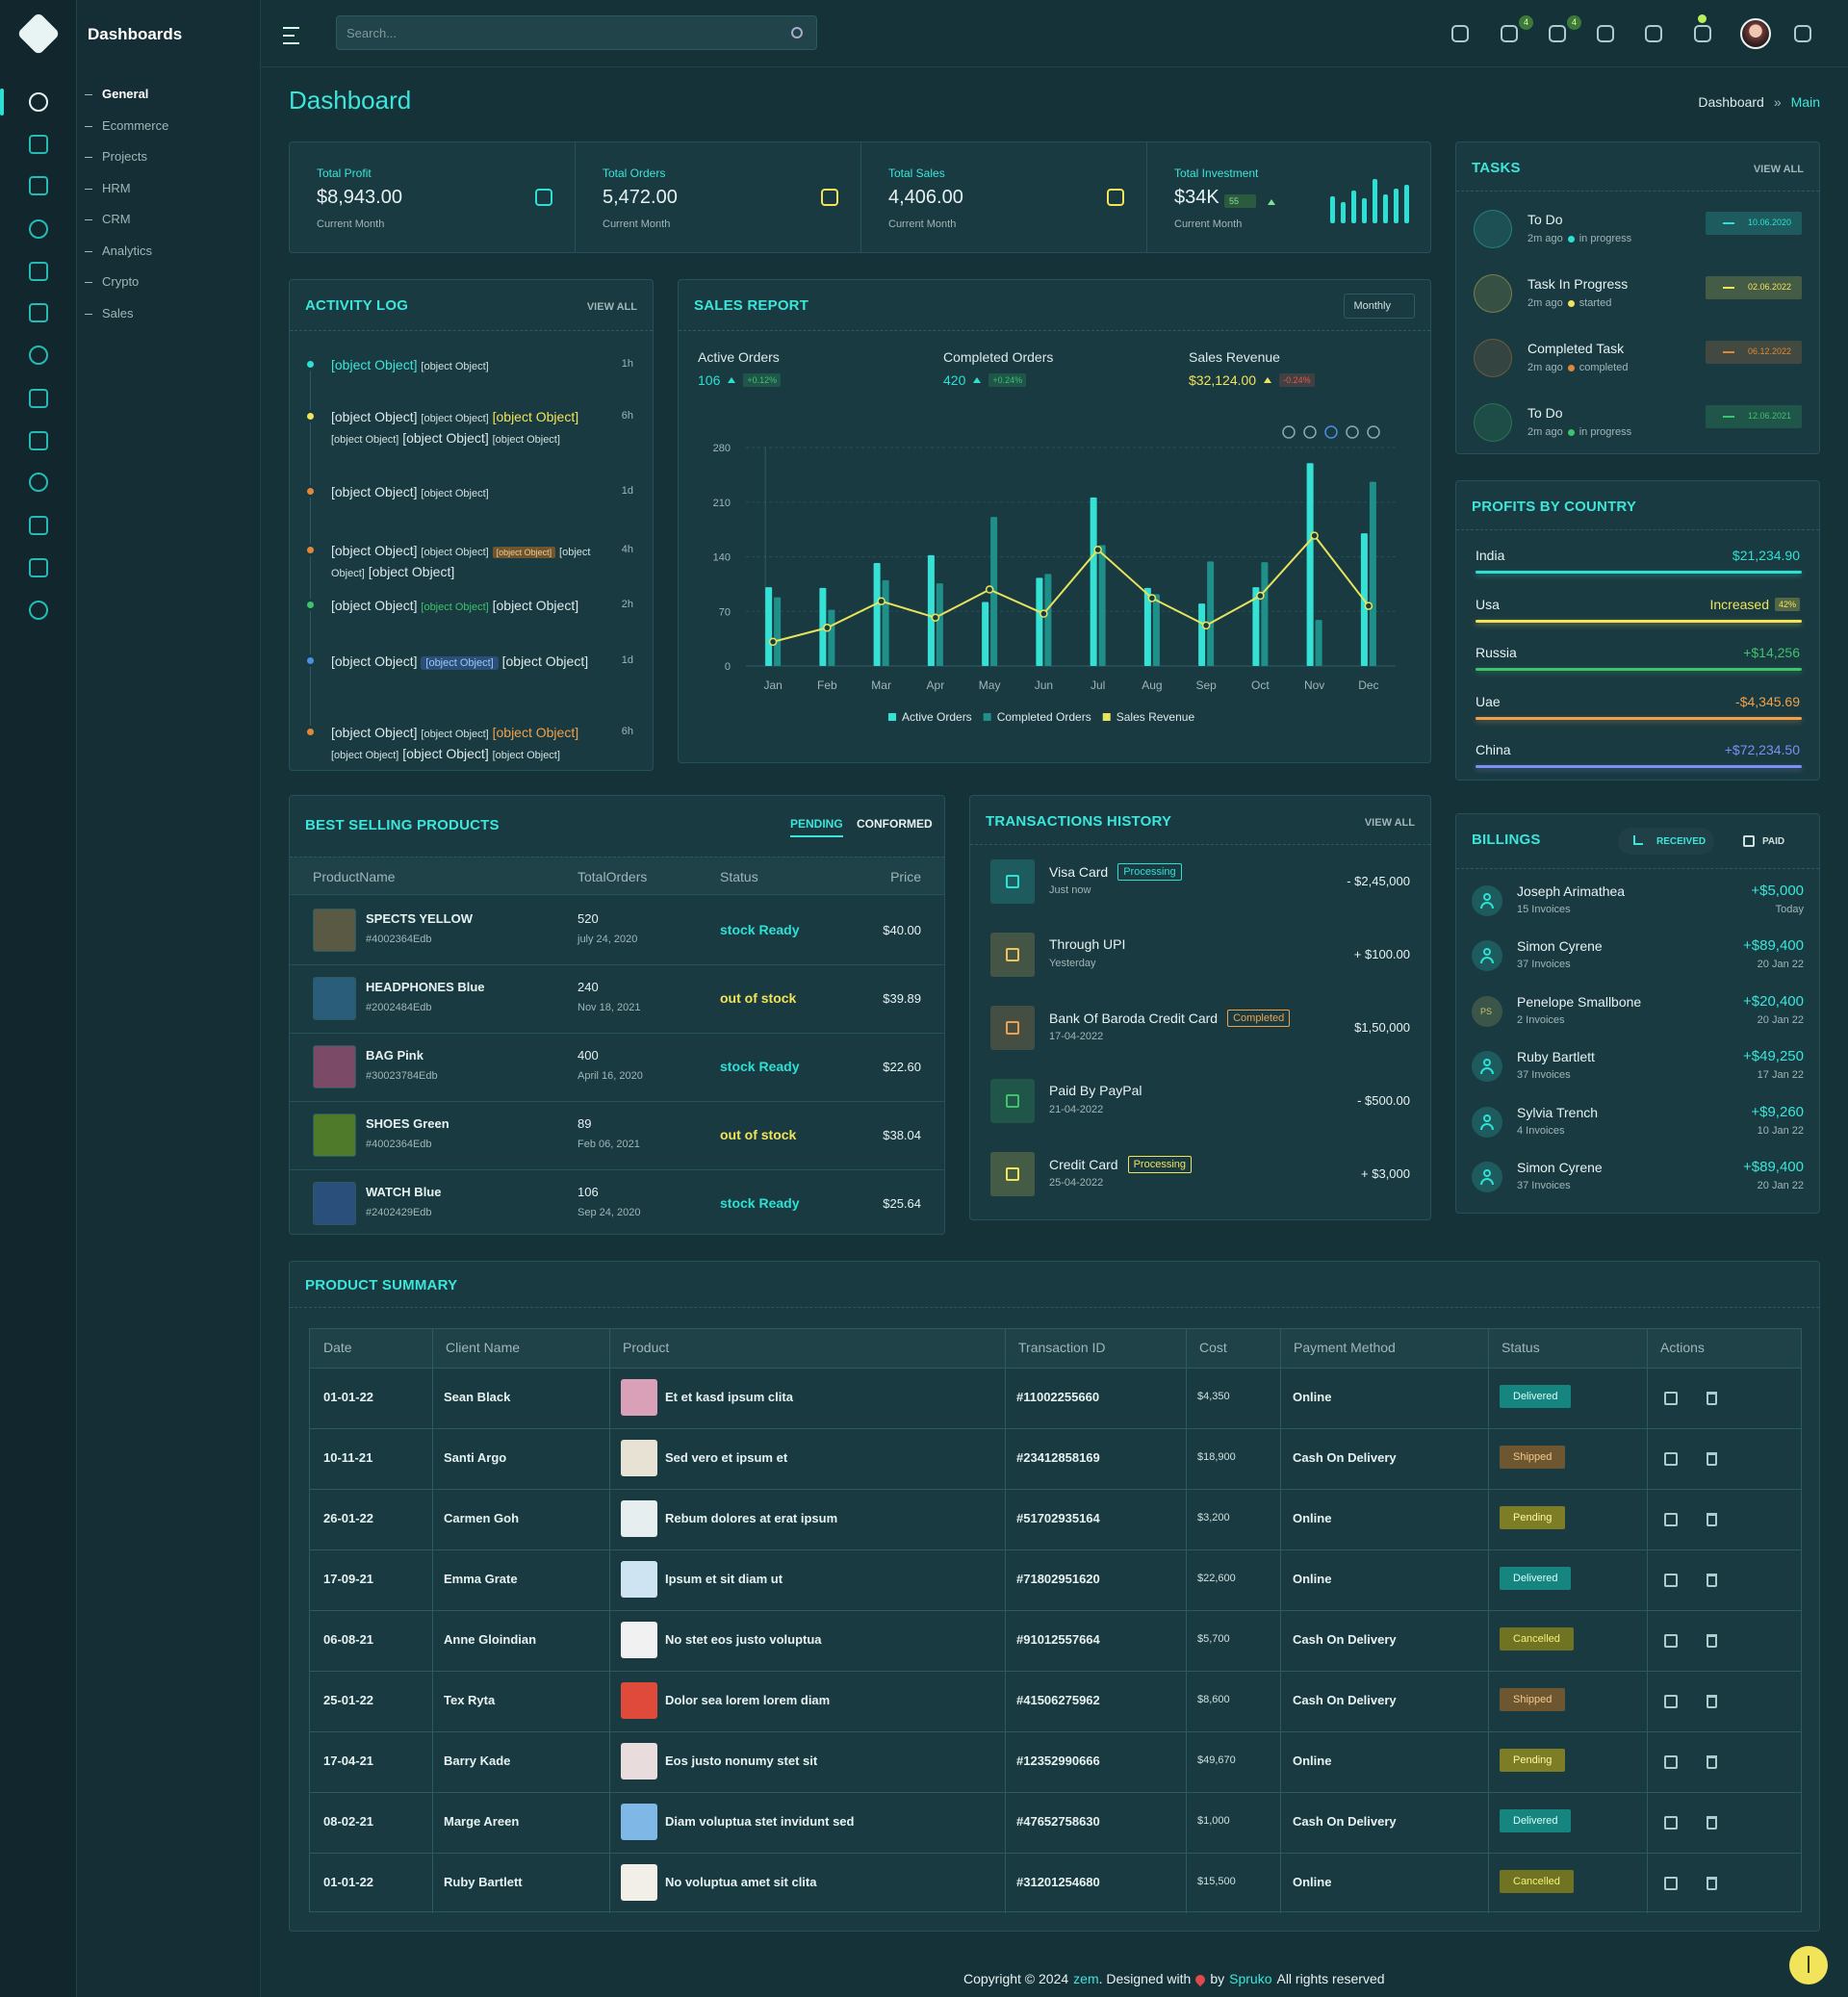  I want to click on country-name: Russia, so click(1496, 652).